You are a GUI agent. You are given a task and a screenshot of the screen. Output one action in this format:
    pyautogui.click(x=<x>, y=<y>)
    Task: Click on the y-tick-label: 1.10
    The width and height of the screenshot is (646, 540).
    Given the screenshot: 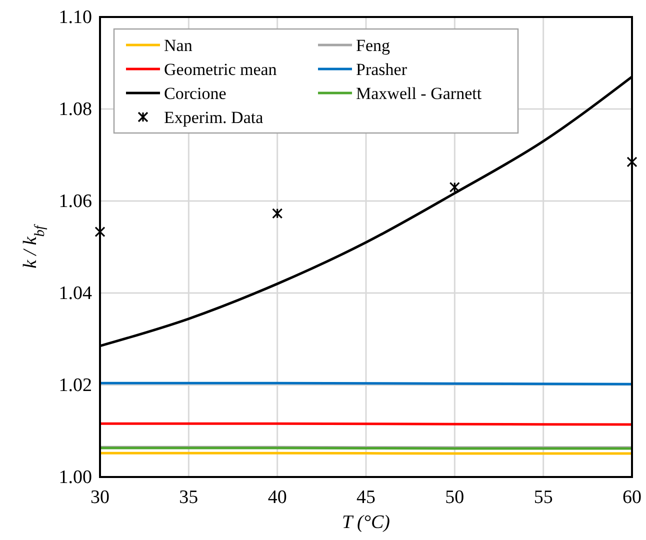 What is the action you would take?
    pyautogui.click(x=75, y=17)
    